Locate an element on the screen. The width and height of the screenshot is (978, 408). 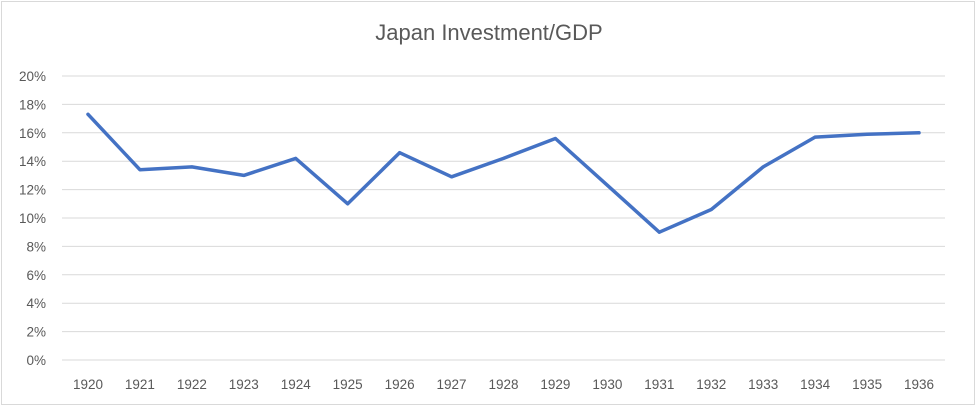
y-tick-label: 2% is located at coordinates (36, 332).